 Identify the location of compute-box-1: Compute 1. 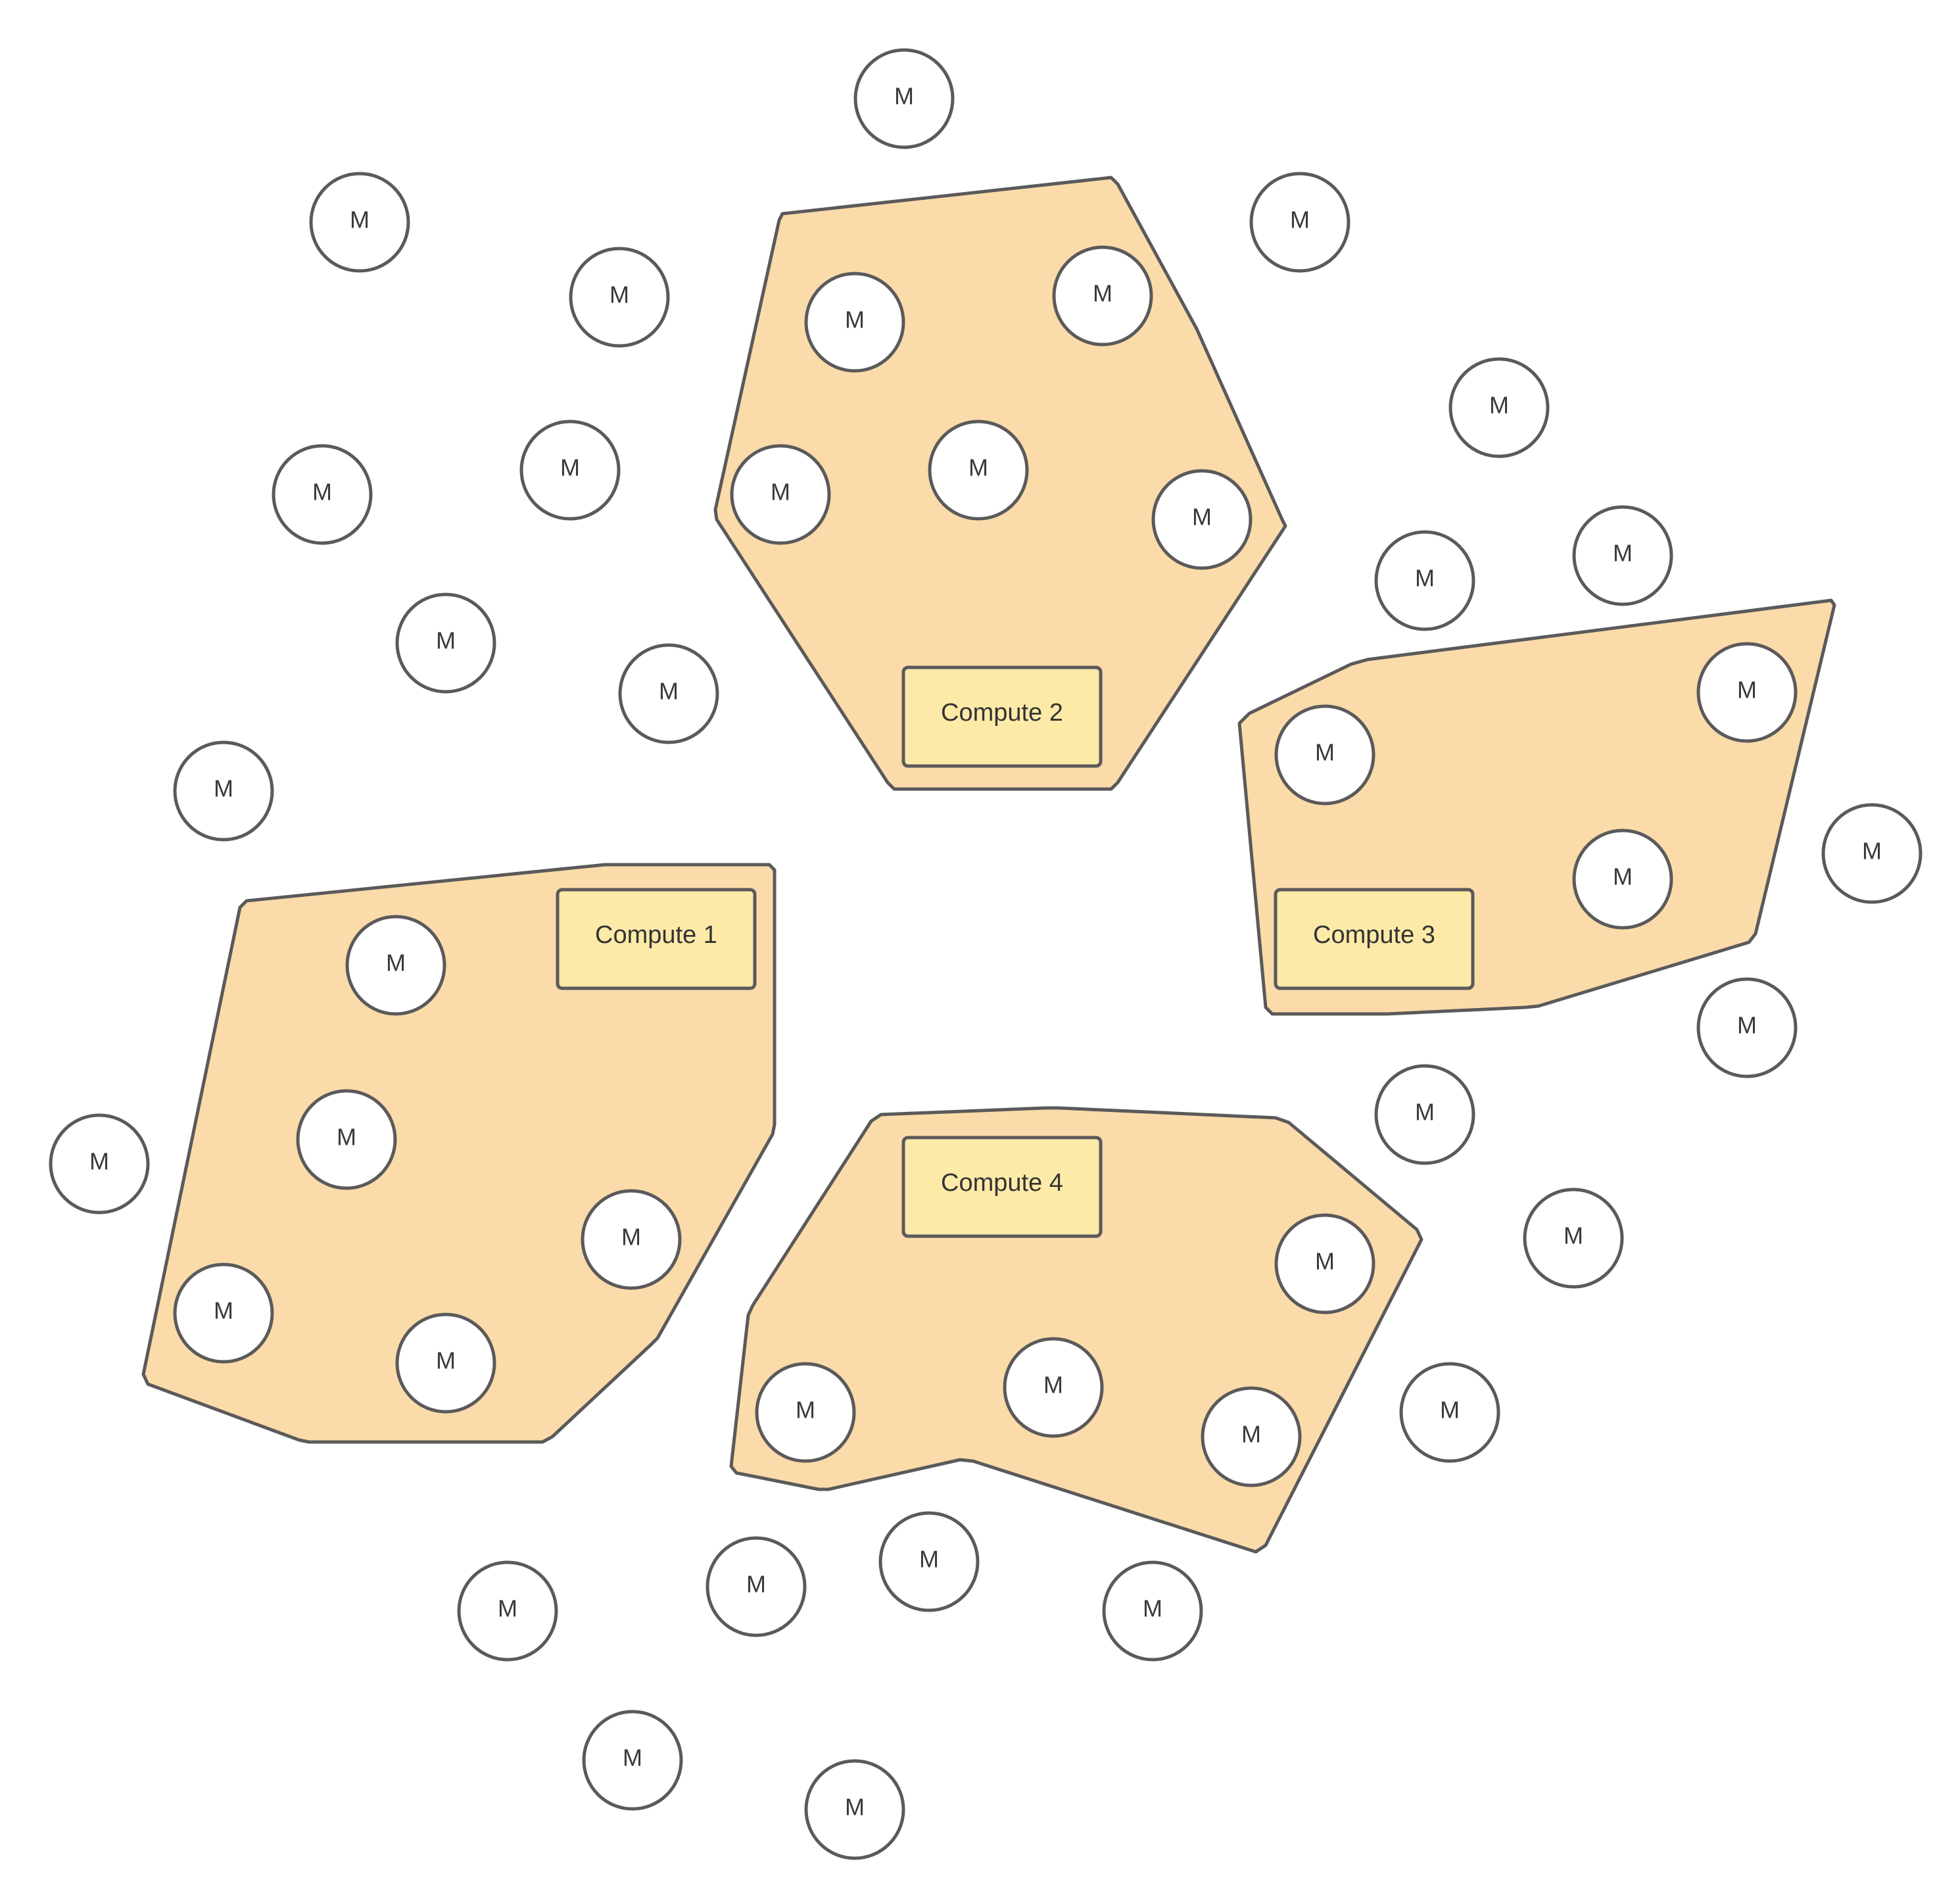
(656, 939).